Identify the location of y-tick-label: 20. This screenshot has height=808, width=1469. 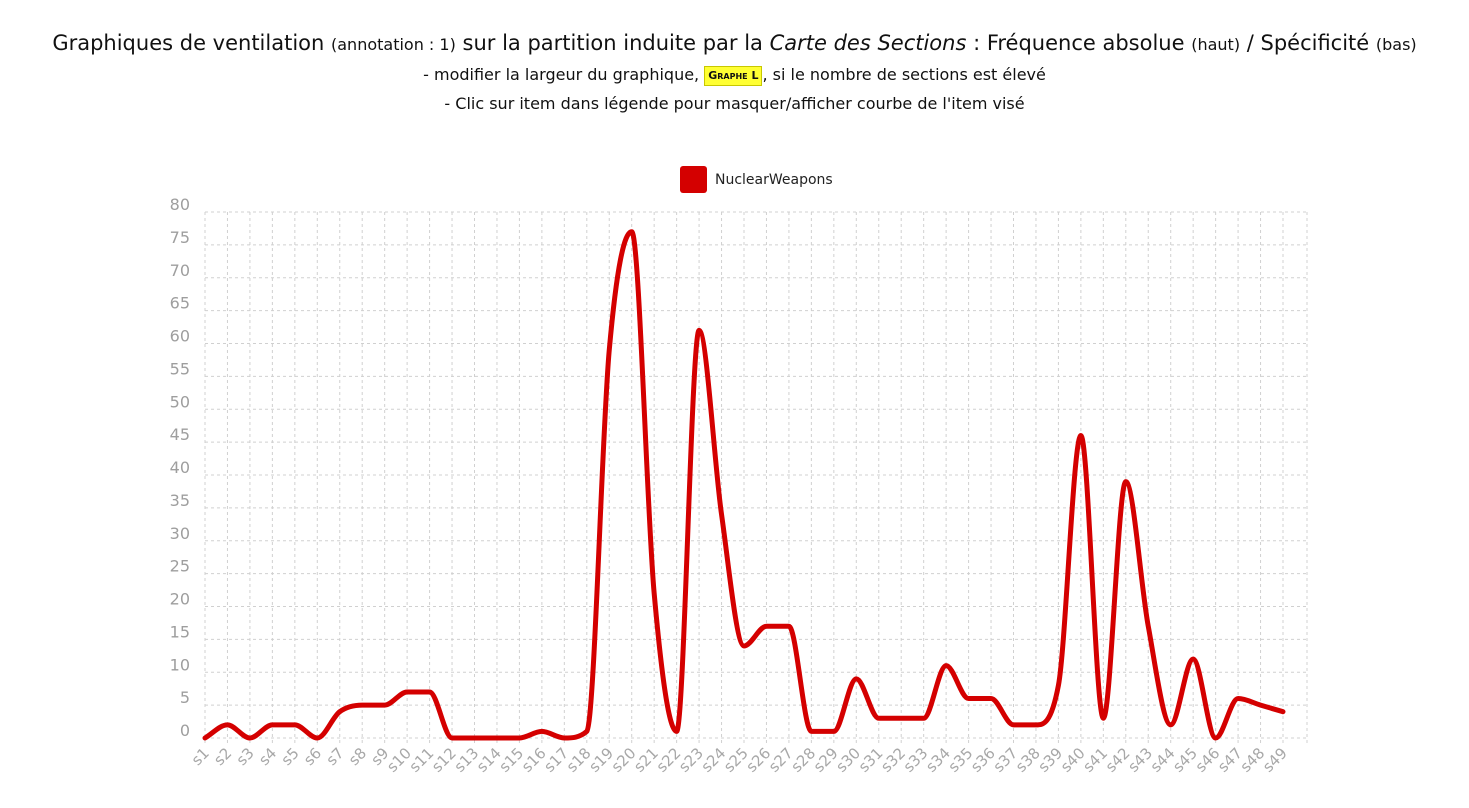
(180, 599).